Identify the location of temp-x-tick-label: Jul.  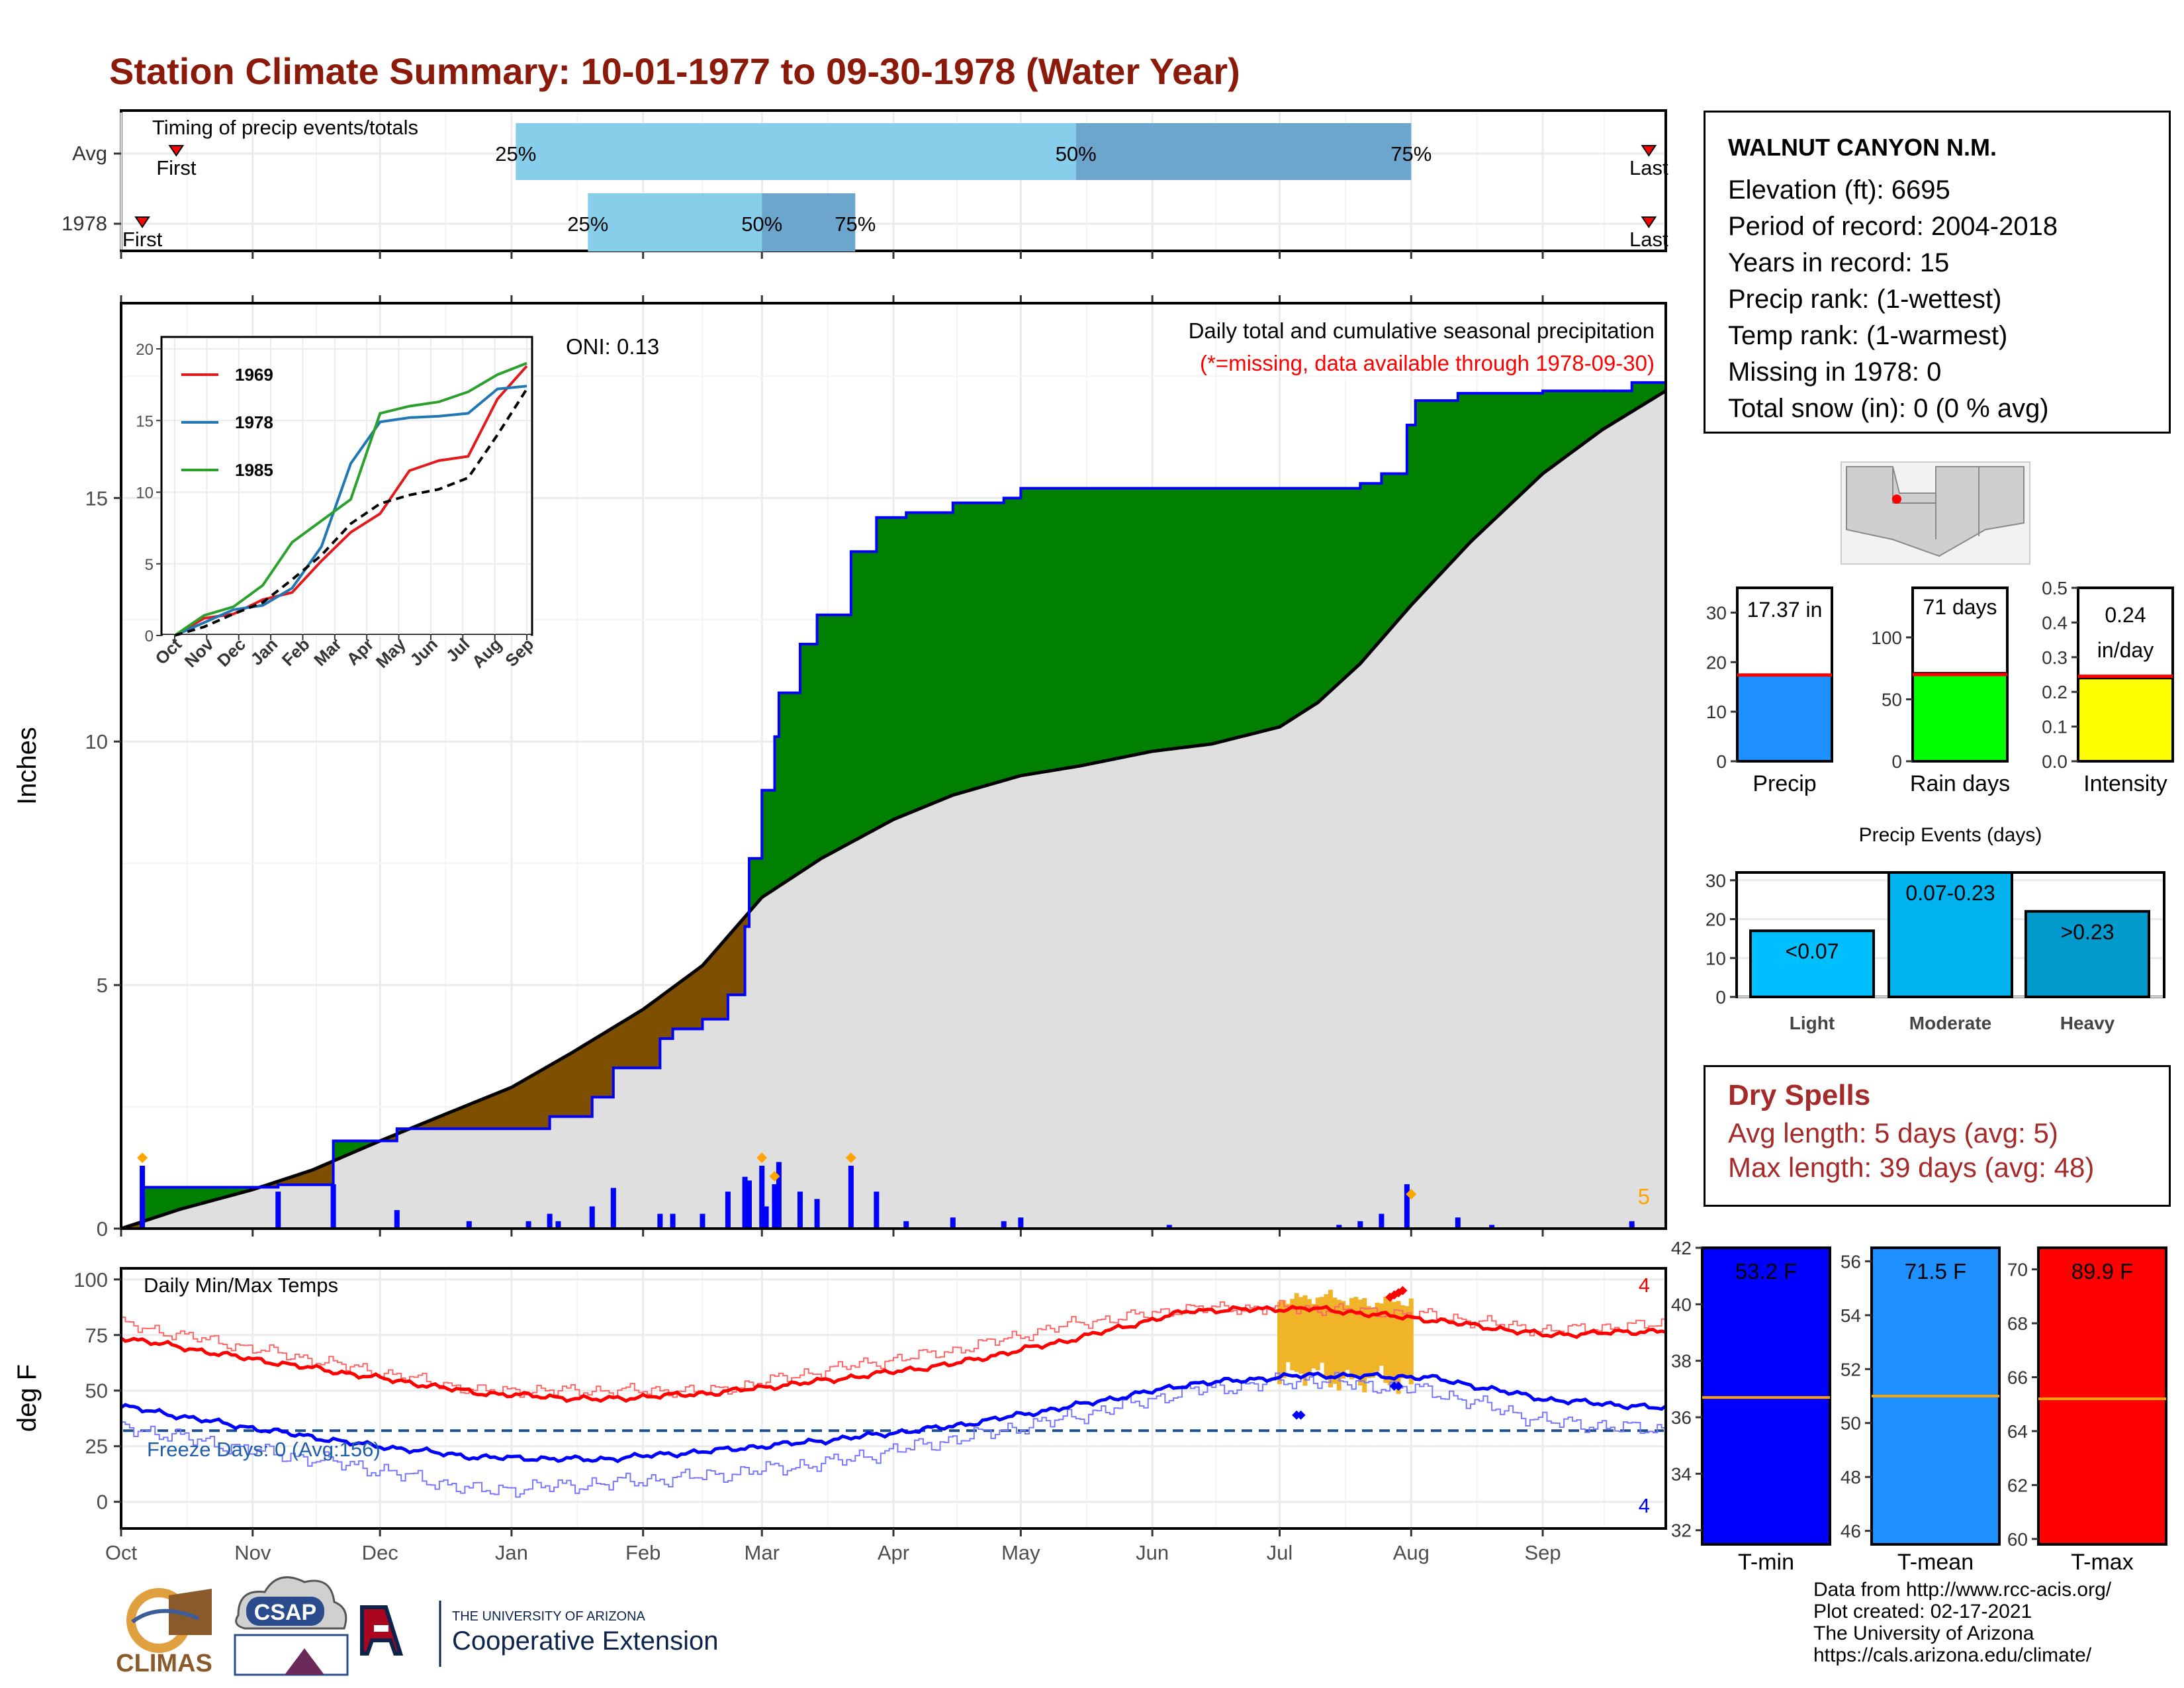
(1280, 1552).